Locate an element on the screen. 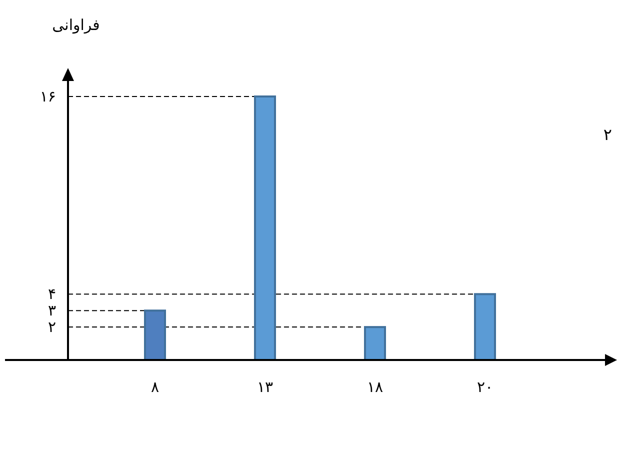  x-tick-label: ۲۰ is located at coordinates (485, 387).